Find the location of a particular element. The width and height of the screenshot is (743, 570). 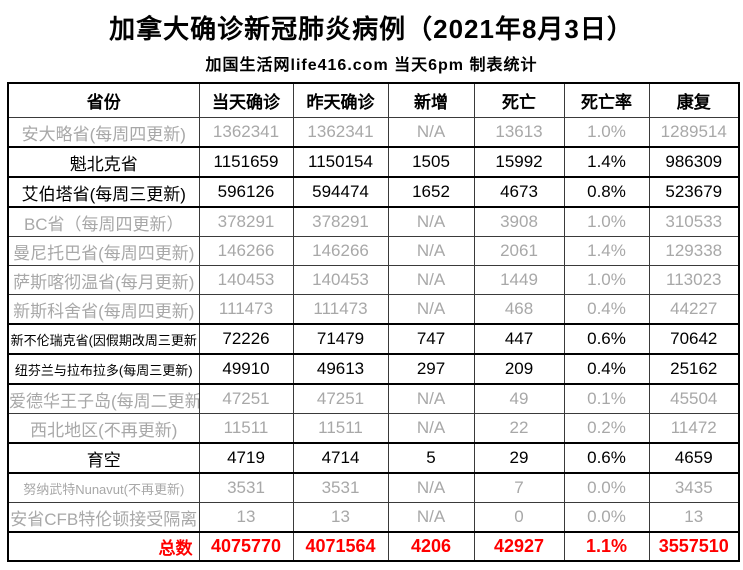

col-header-recovered: 康复 is located at coordinates (694, 100).